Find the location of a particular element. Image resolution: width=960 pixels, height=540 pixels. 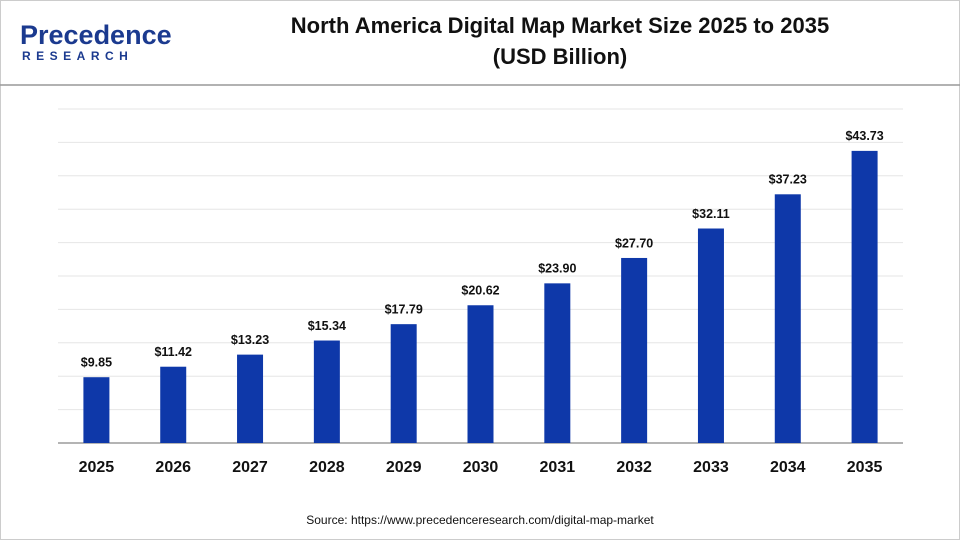

x-tick-label: 2028 is located at coordinates (327, 467).